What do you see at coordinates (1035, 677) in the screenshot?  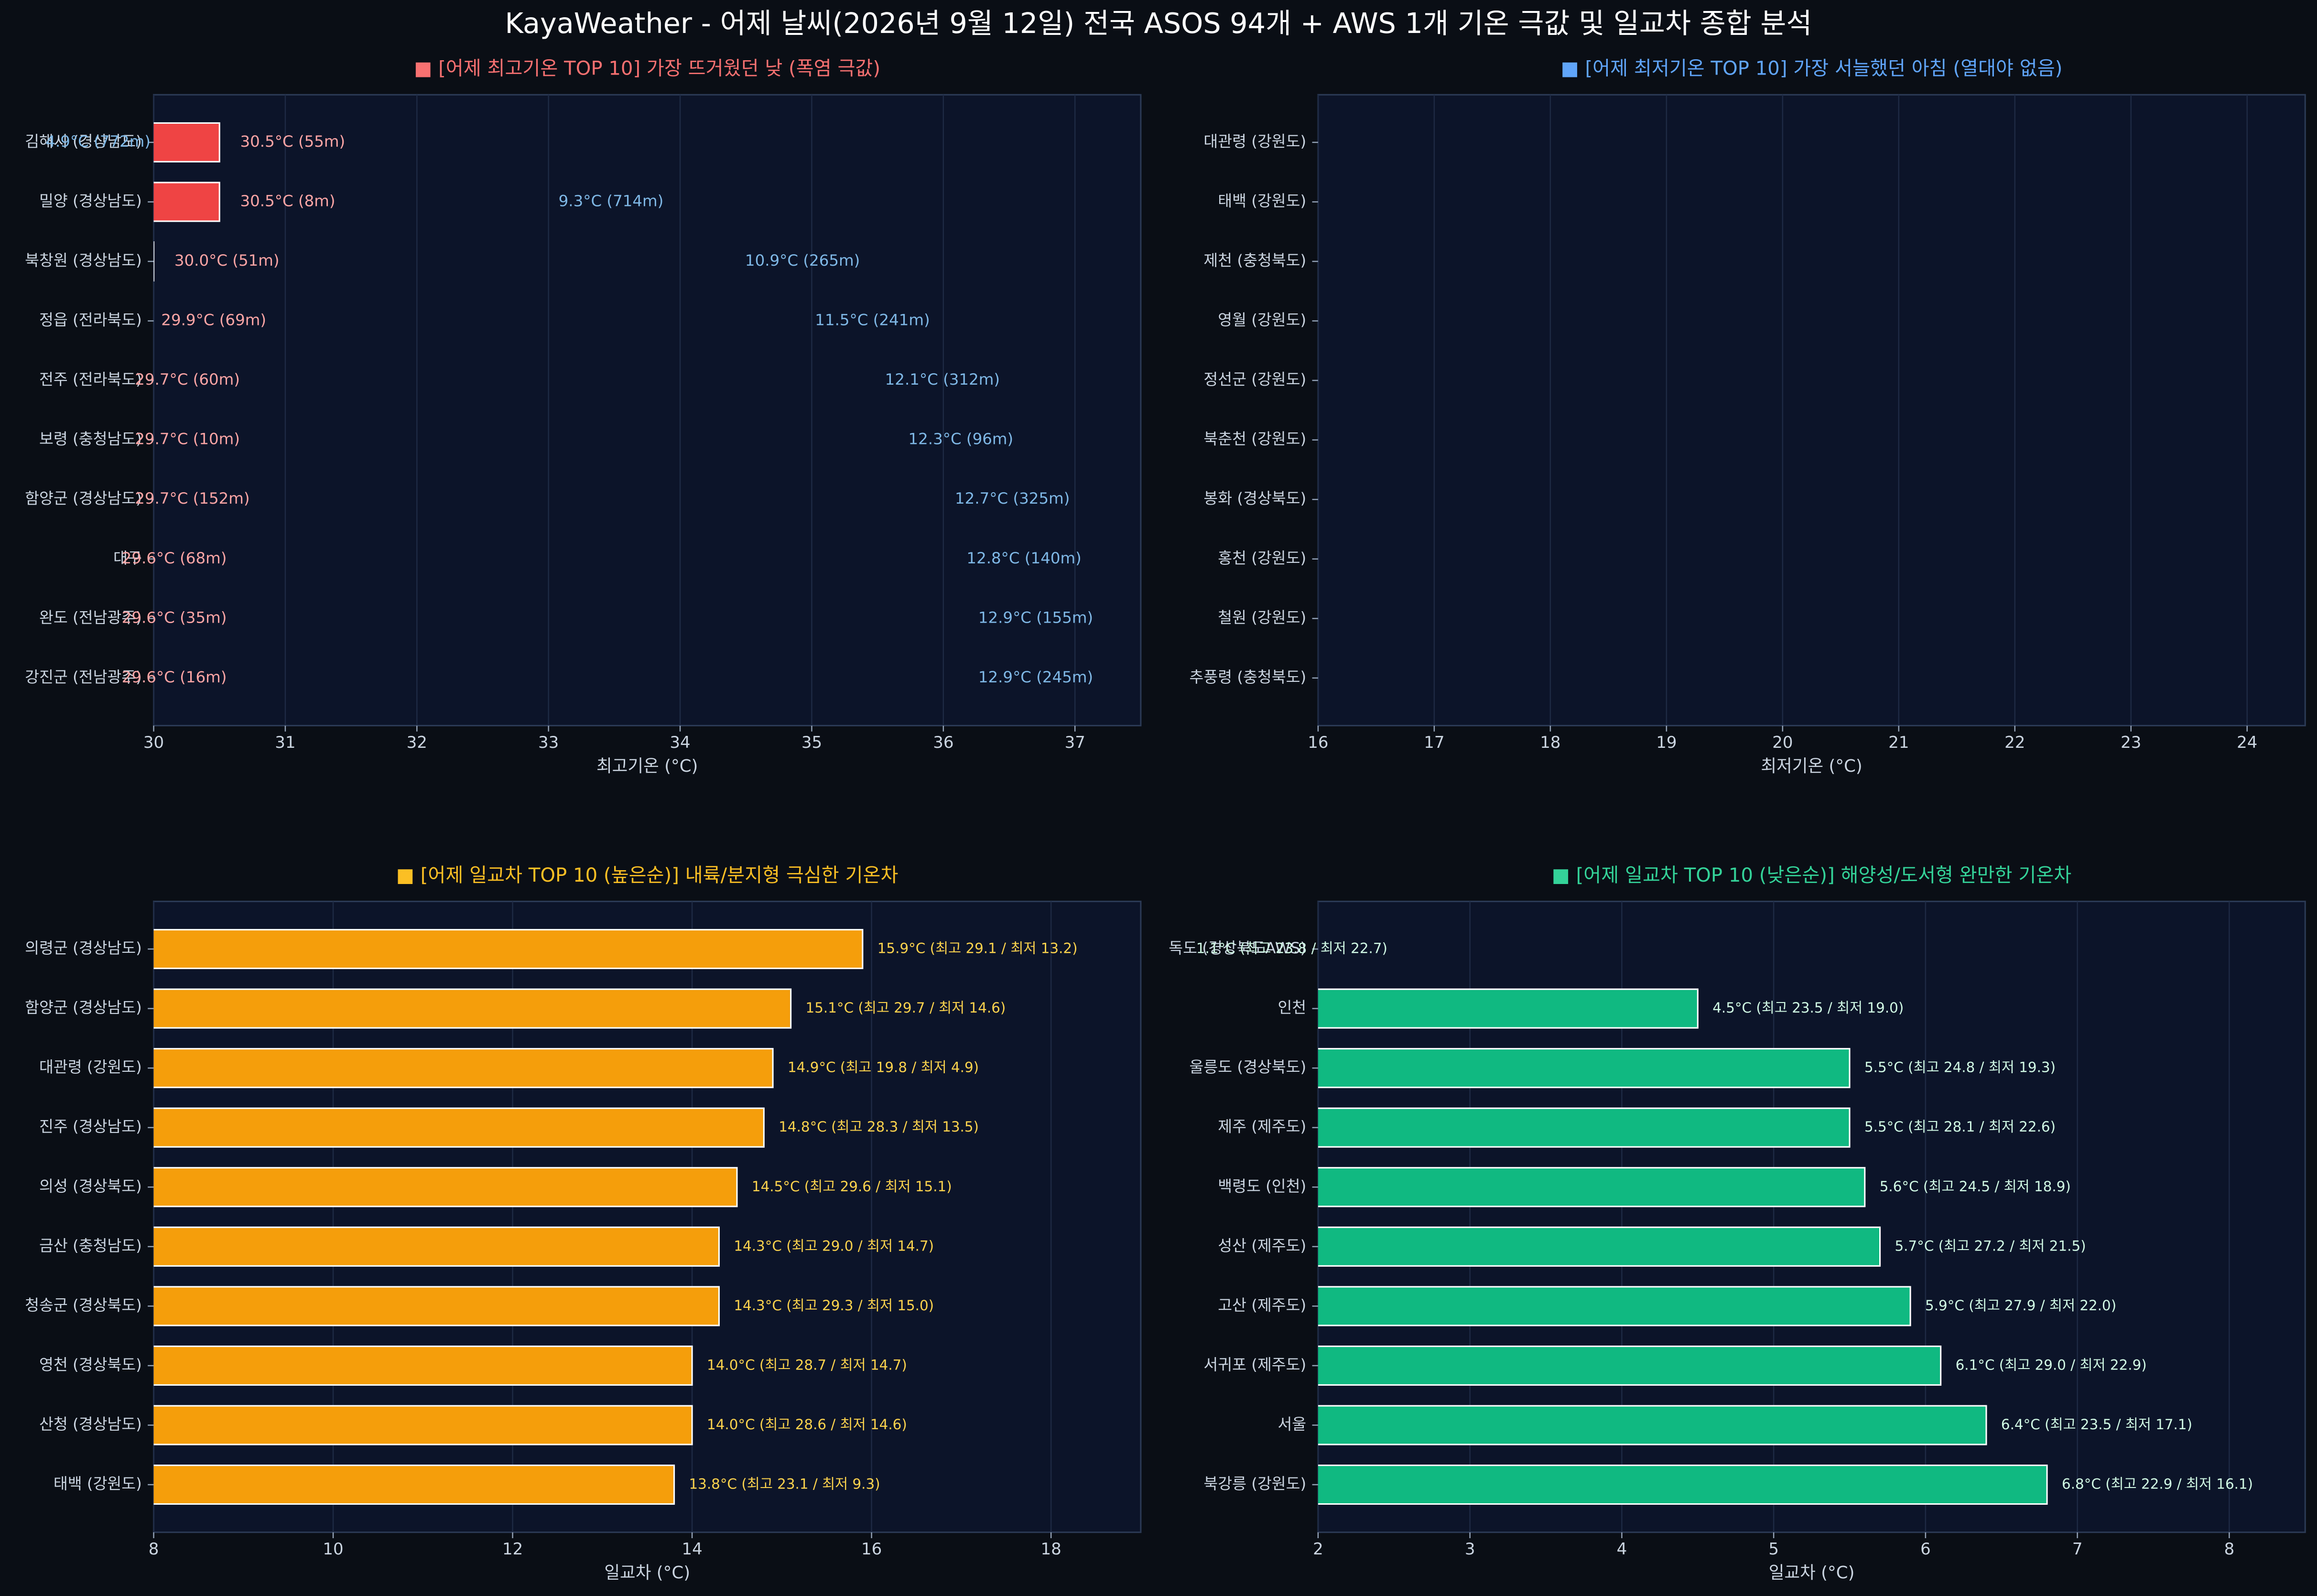 I see `value-label: 12.9°C (245m)` at bounding box center [1035, 677].